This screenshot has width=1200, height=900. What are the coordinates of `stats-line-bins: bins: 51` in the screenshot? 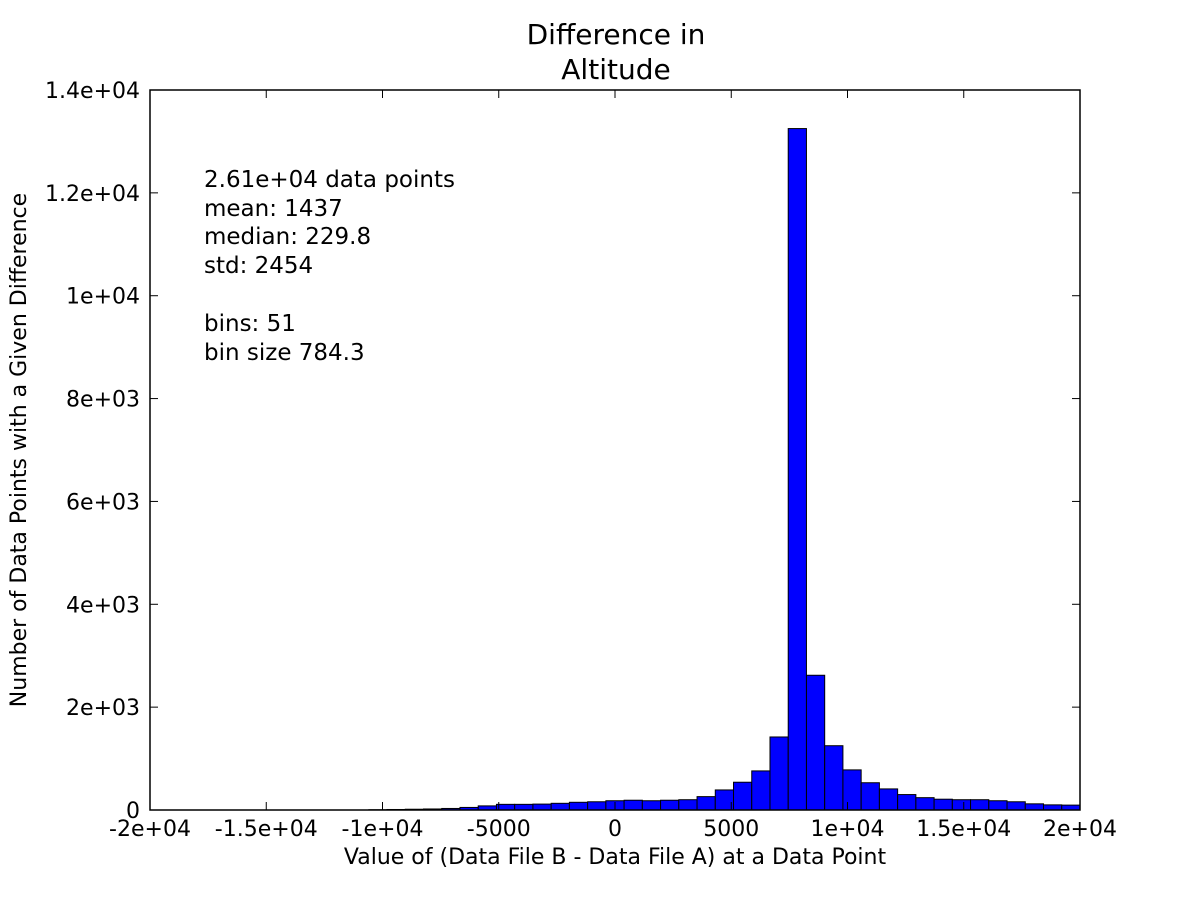 It's located at (250, 324).